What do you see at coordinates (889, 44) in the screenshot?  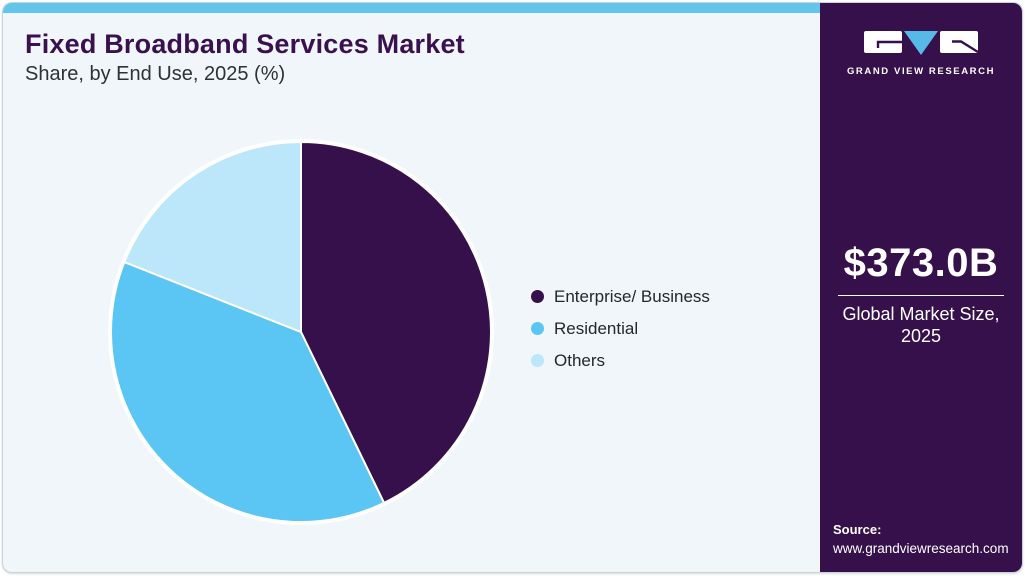 I see `logo-g-glyph` at bounding box center [889, 44].